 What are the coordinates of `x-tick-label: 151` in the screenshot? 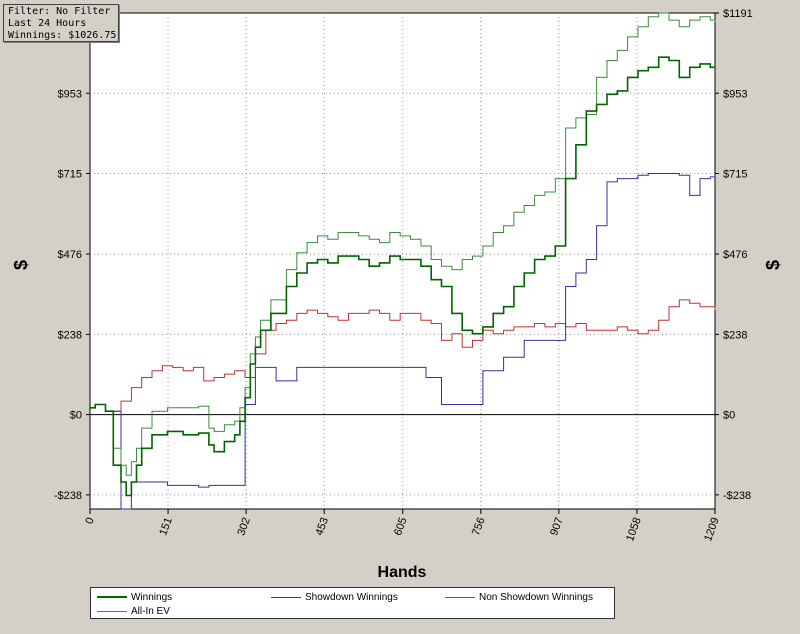 It's located at (166, 526).